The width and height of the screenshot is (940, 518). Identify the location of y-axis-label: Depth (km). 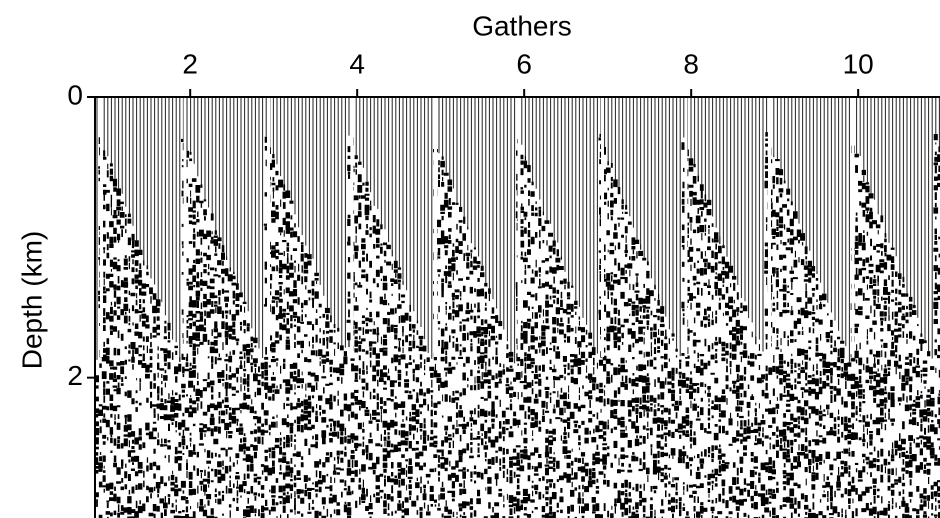
(31, 300).